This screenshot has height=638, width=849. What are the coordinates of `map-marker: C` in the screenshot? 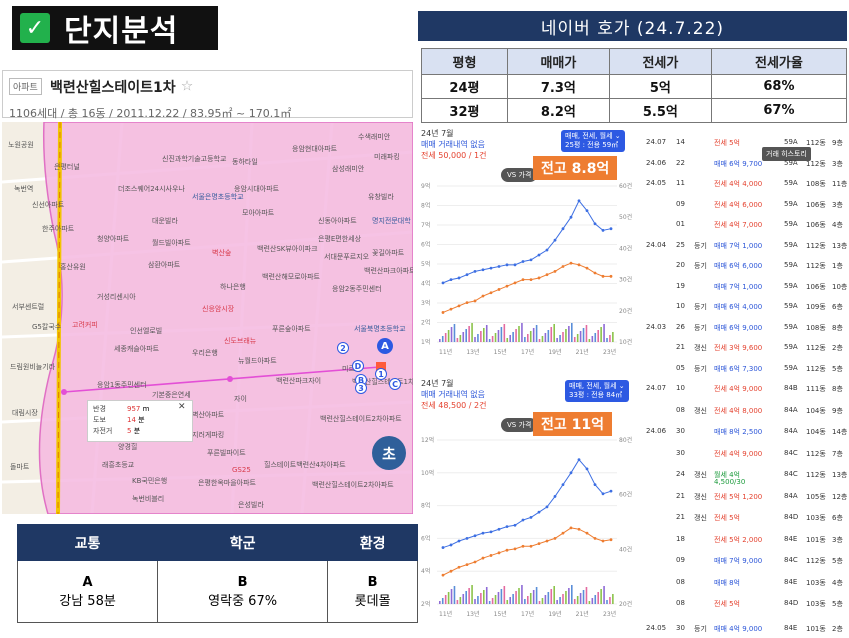 It's located at (395, 384).